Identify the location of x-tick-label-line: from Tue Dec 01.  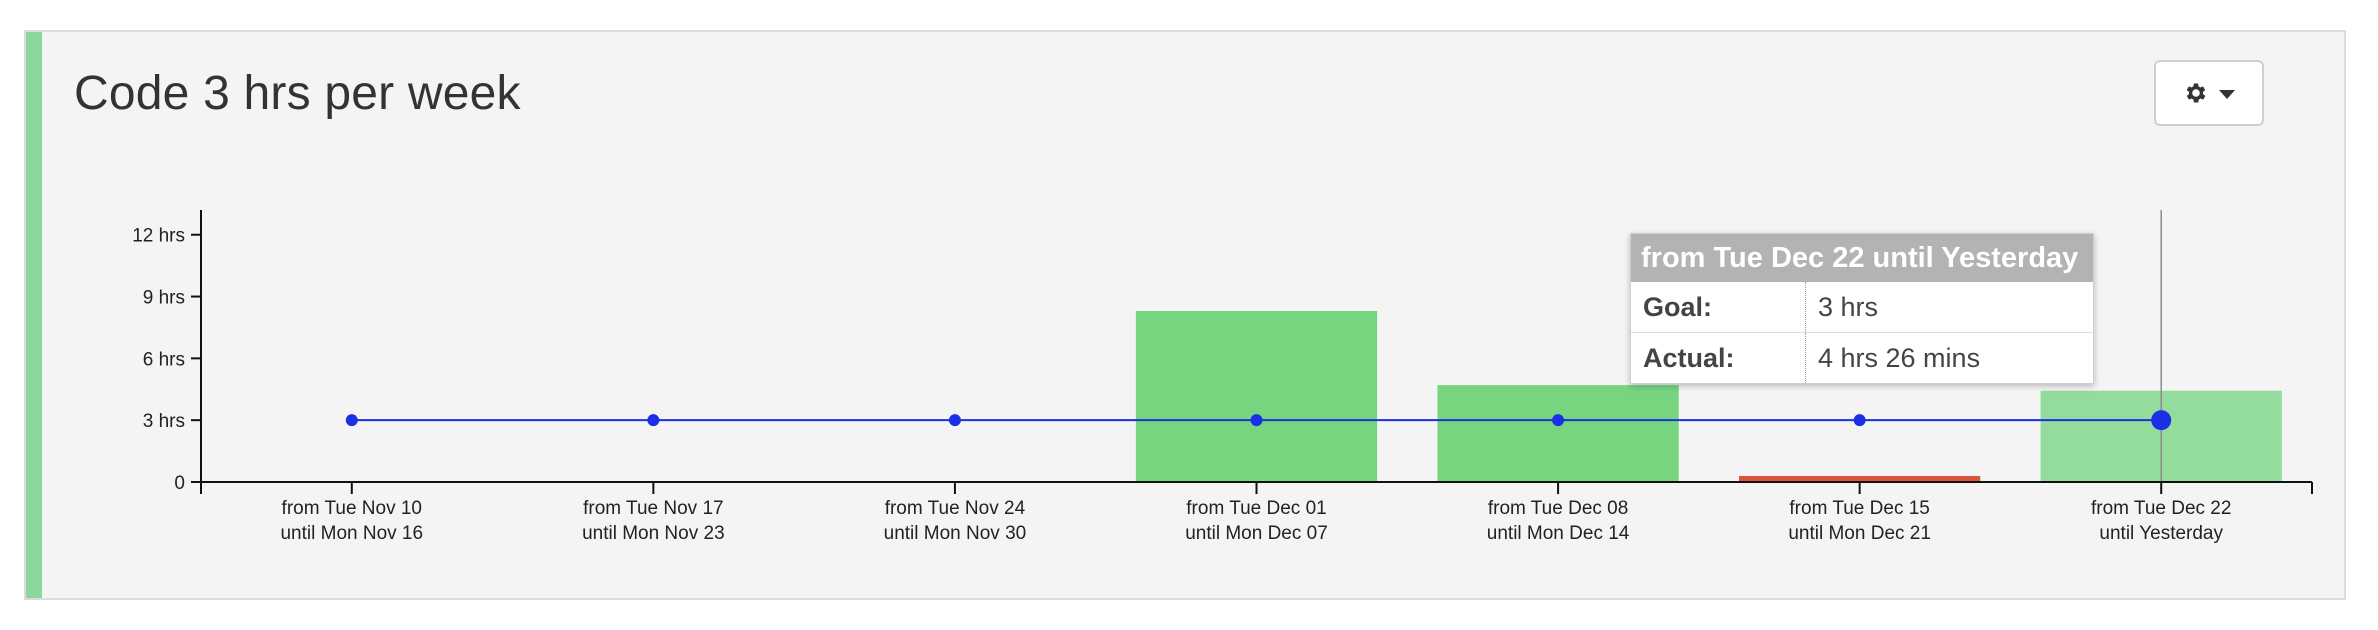
(1256, 508).